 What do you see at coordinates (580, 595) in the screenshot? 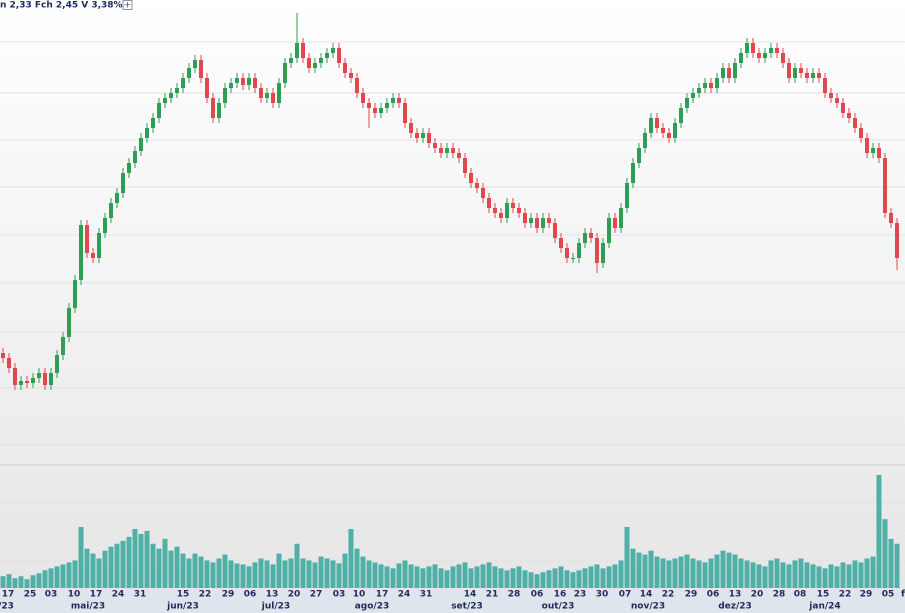
I see `x-tick-label: 23` at bounding box center [580, 595].